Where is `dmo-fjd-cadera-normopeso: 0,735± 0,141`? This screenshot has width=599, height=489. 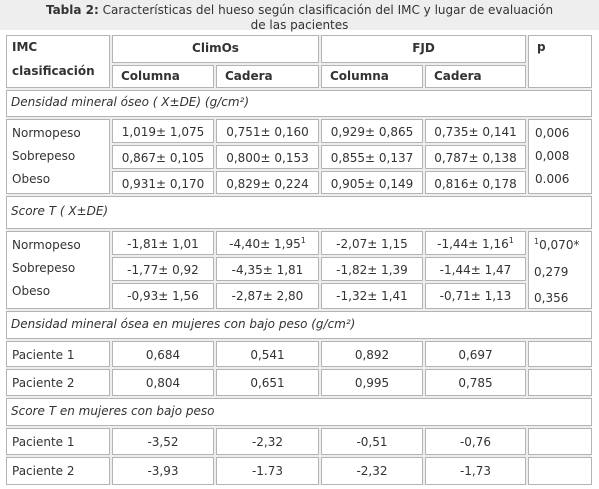
dmo-fjd-cadera-normopeso: 0,735± 0,141 is located at coordinates (475, 131).